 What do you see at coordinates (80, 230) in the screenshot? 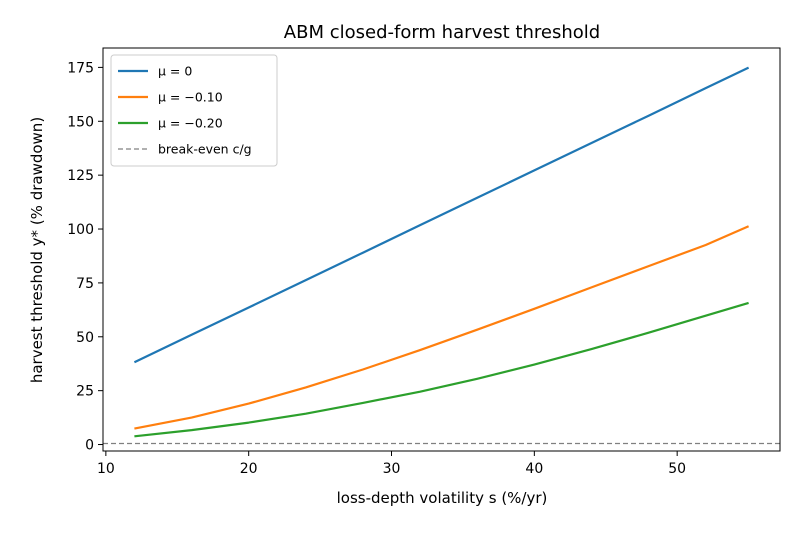
I see `y-tick-label-4: 100` at bounding box center [80, 230].